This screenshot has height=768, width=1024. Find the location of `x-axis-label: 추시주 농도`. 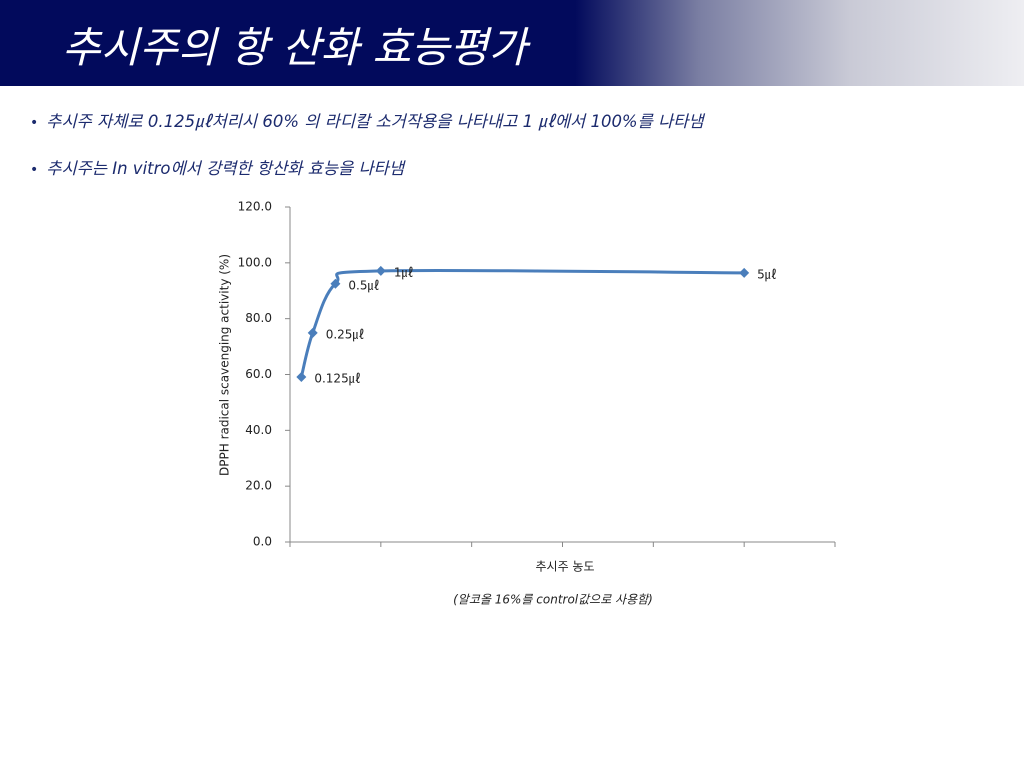

x-axis-label: 추시주 농도 is located at coordinates (564, 567).